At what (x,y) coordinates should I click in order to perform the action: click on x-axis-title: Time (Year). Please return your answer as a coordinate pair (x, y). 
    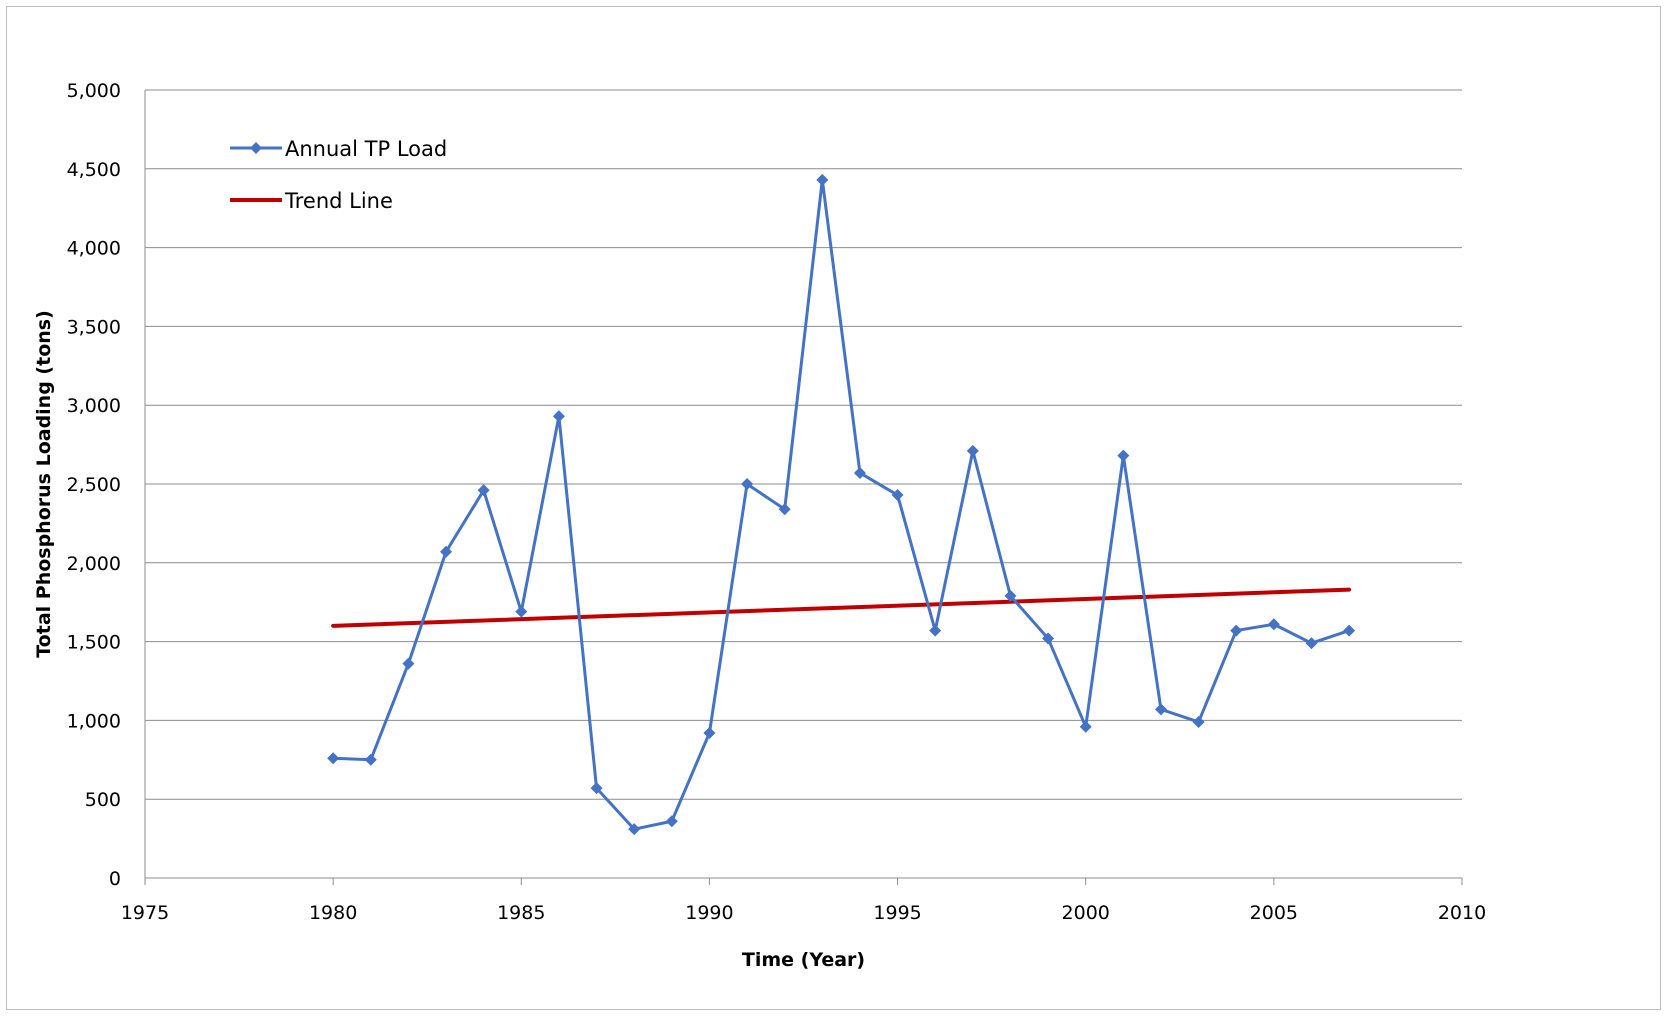
    Looking at the image, I should click on (803, 960).